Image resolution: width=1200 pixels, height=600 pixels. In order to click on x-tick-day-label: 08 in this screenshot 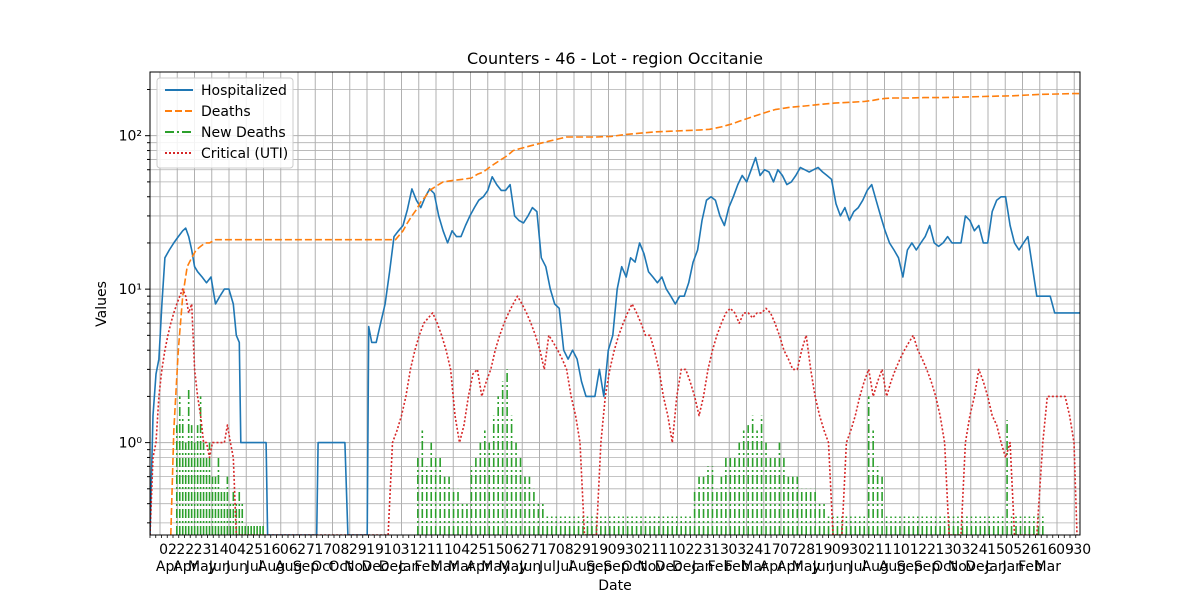, I will do `click(565, 550)`.